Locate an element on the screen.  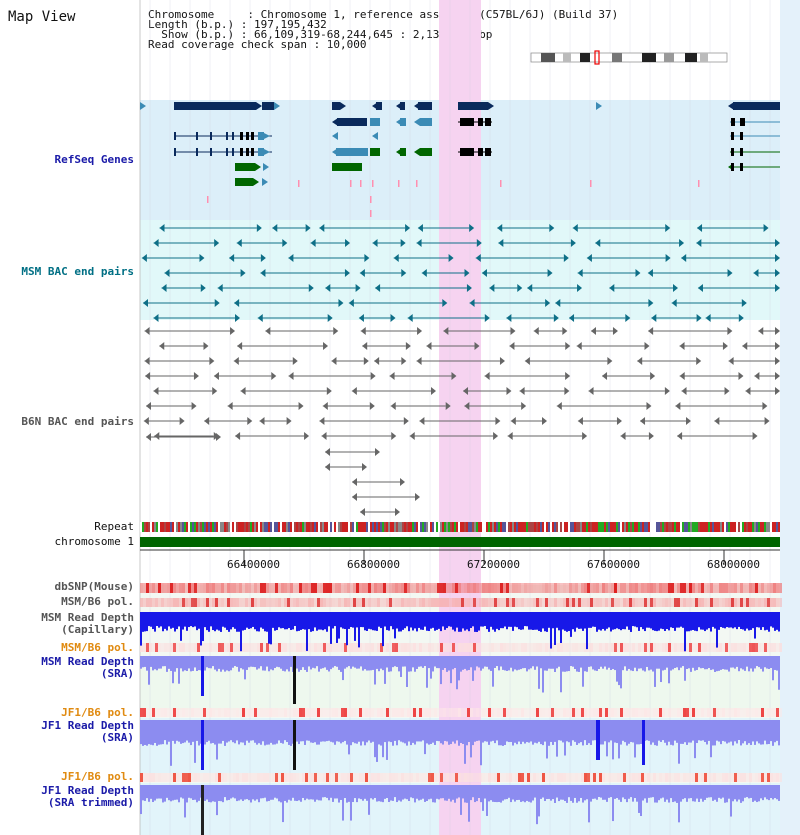
track-label-msm-bac: MSM BAC end pairs is located at coordinates (77, 271).